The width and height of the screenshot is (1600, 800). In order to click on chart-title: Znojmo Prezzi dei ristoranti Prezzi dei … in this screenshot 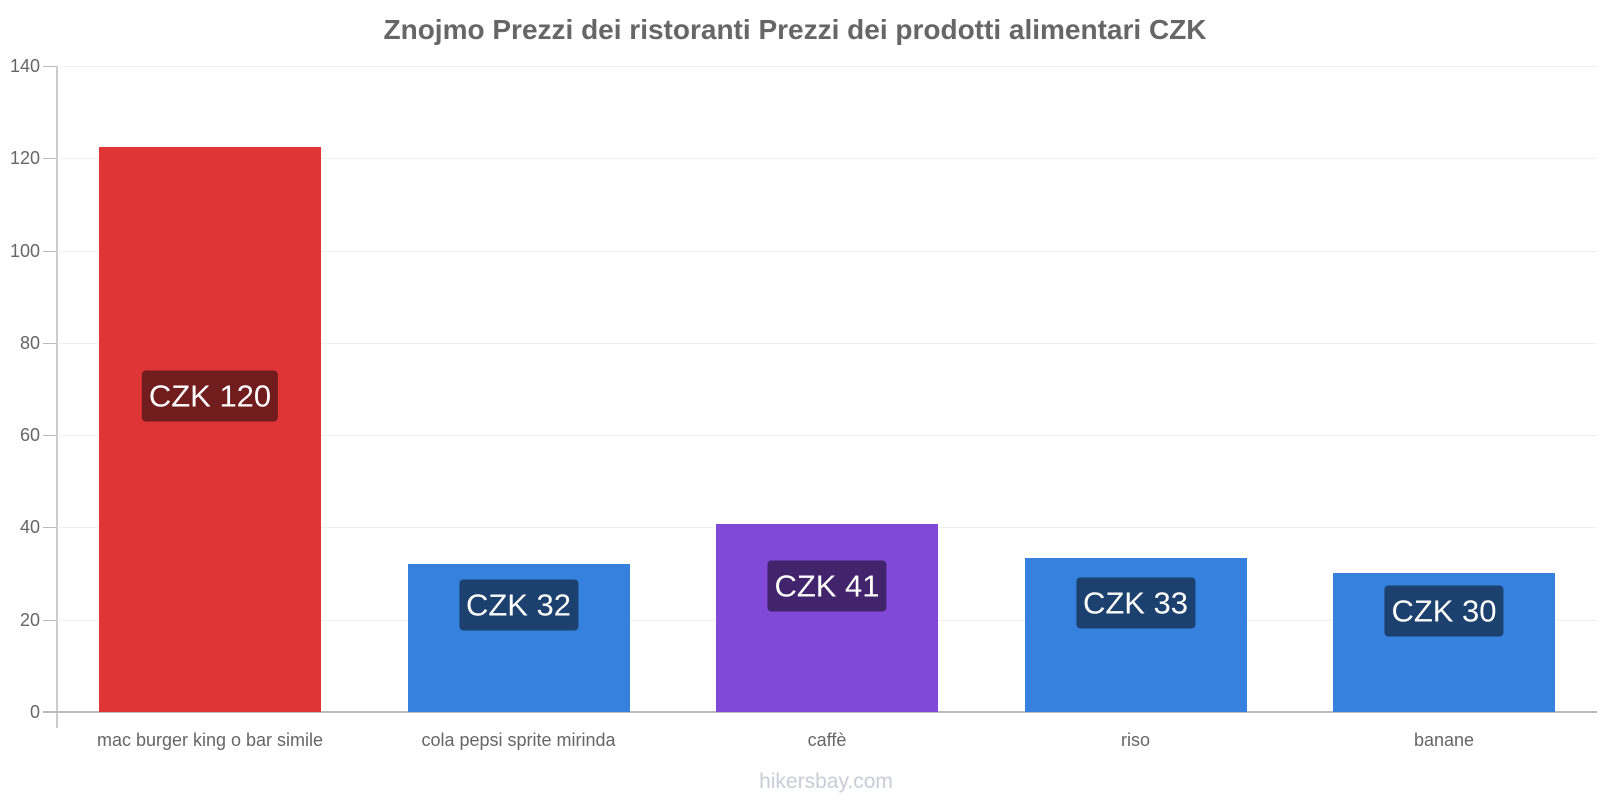, I will do `click(795, 29)`.